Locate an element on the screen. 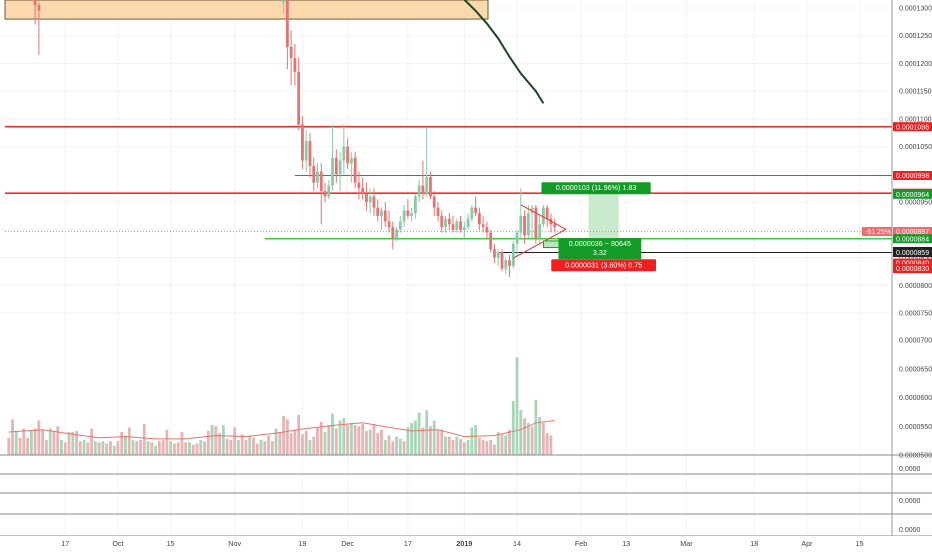  price-axis-bg is located at coordinates (912, 275).